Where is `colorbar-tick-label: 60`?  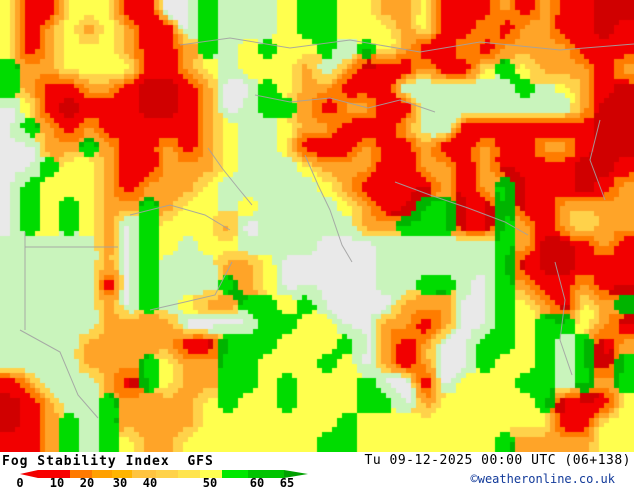 colorbar-tick-label: 60 is located at coordinates (257, 483).